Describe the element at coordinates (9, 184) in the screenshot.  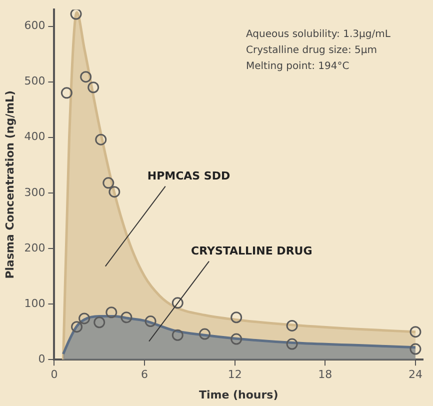
I see `y-axis-title: Plasma Concentration (ng/mL)` at that location.